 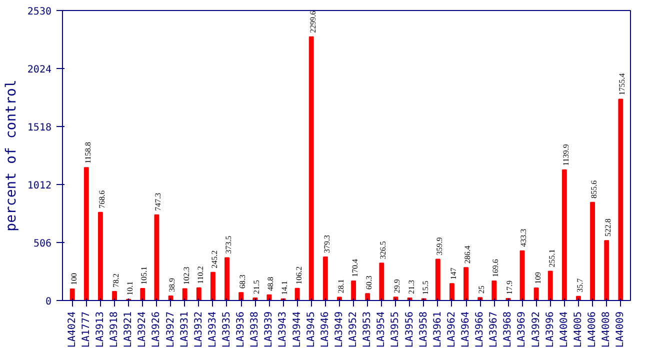 I want to click on data-label: 25, so click(x=481, y=290).